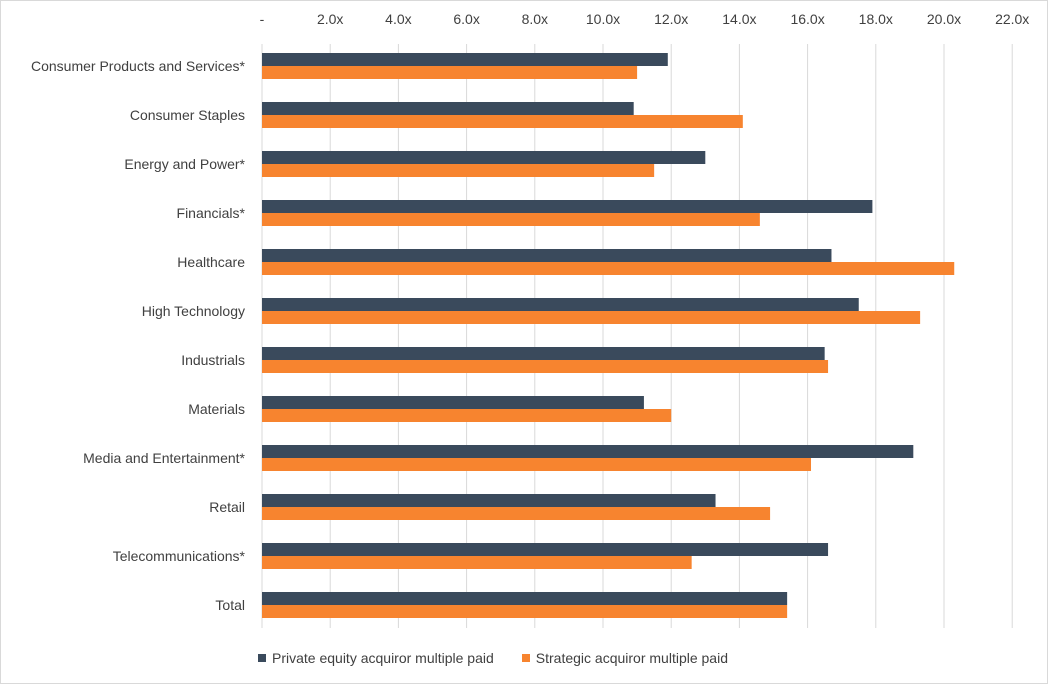  What do you see at coordinates (211, 262) in the screenshot?
I see `category-label: Healthcare` at bounding box center [211, 262].